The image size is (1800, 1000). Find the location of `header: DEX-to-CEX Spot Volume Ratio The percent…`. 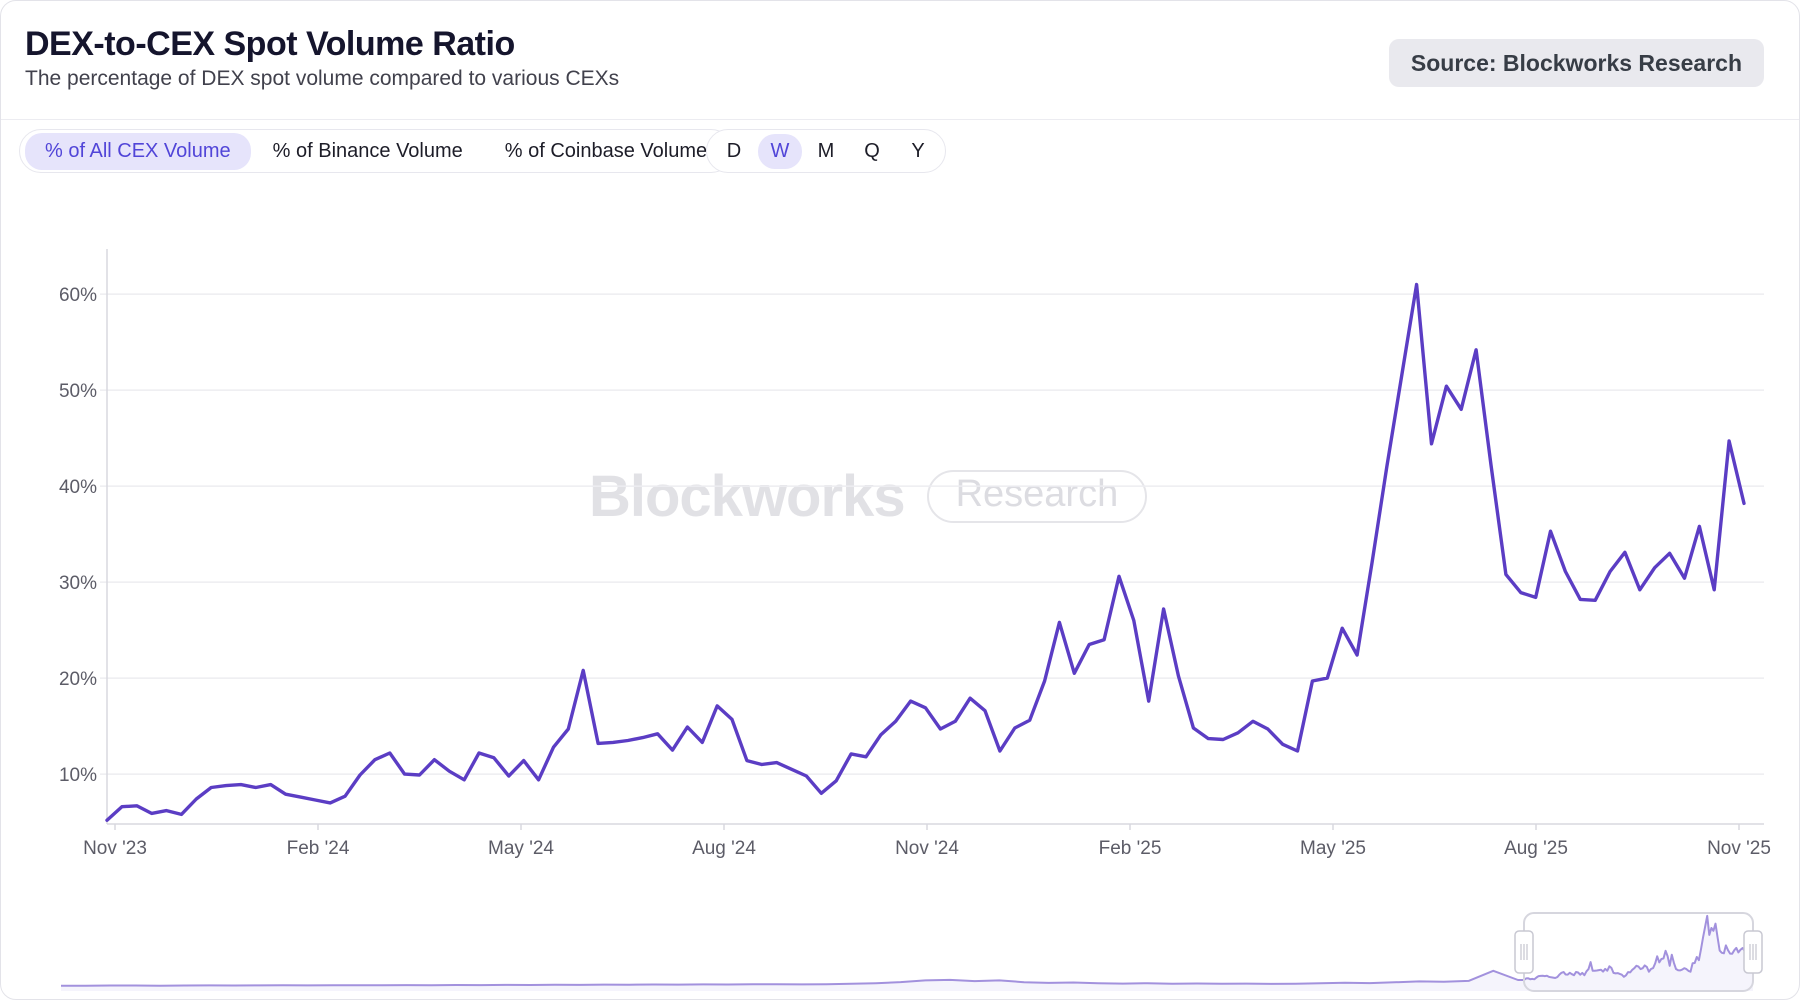

header: DEX-to-CEX Spot Volume Ratio The percent… is located at coordinates (900, 60).